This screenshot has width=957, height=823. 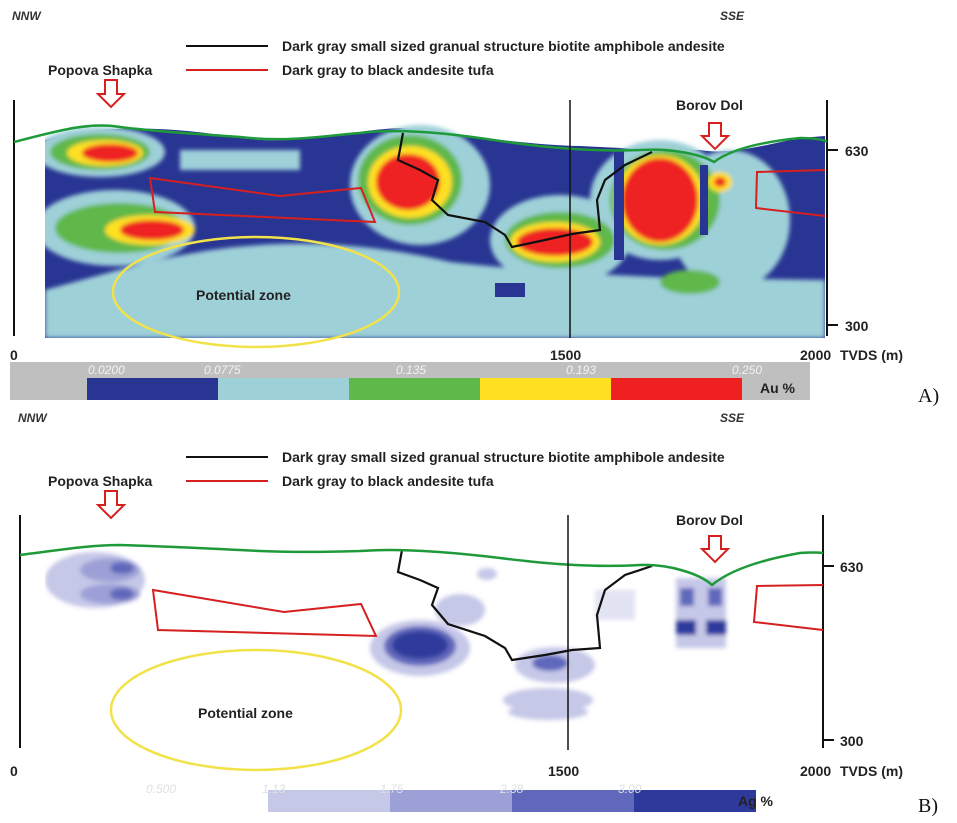 What do you see at coordinates (630, 789) in the screenshot?
I see `scale-value-label: 3.00` at bounding box center [630, 789].